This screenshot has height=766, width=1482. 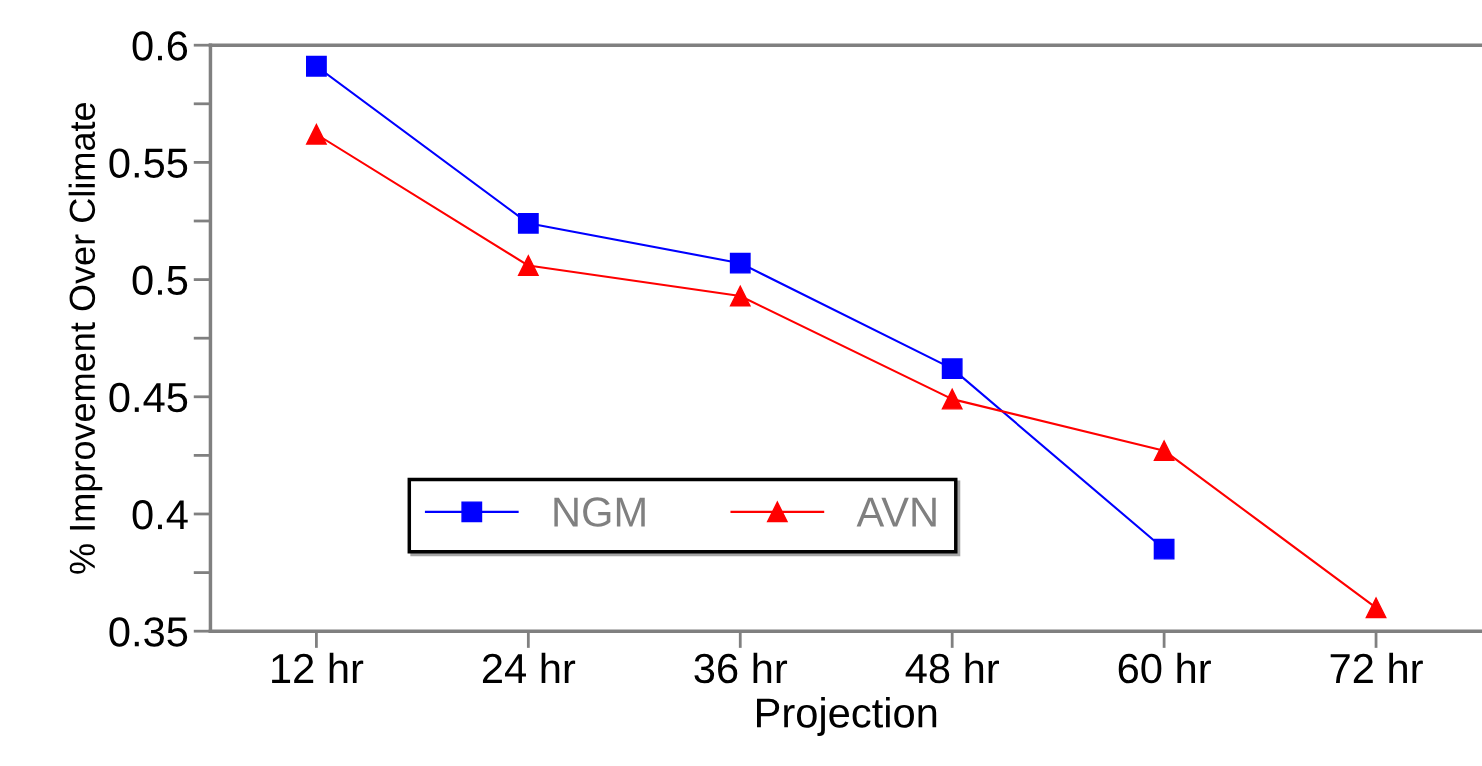 I want to click on x-tick-label: 24 hr, so click(x=529, y=667).